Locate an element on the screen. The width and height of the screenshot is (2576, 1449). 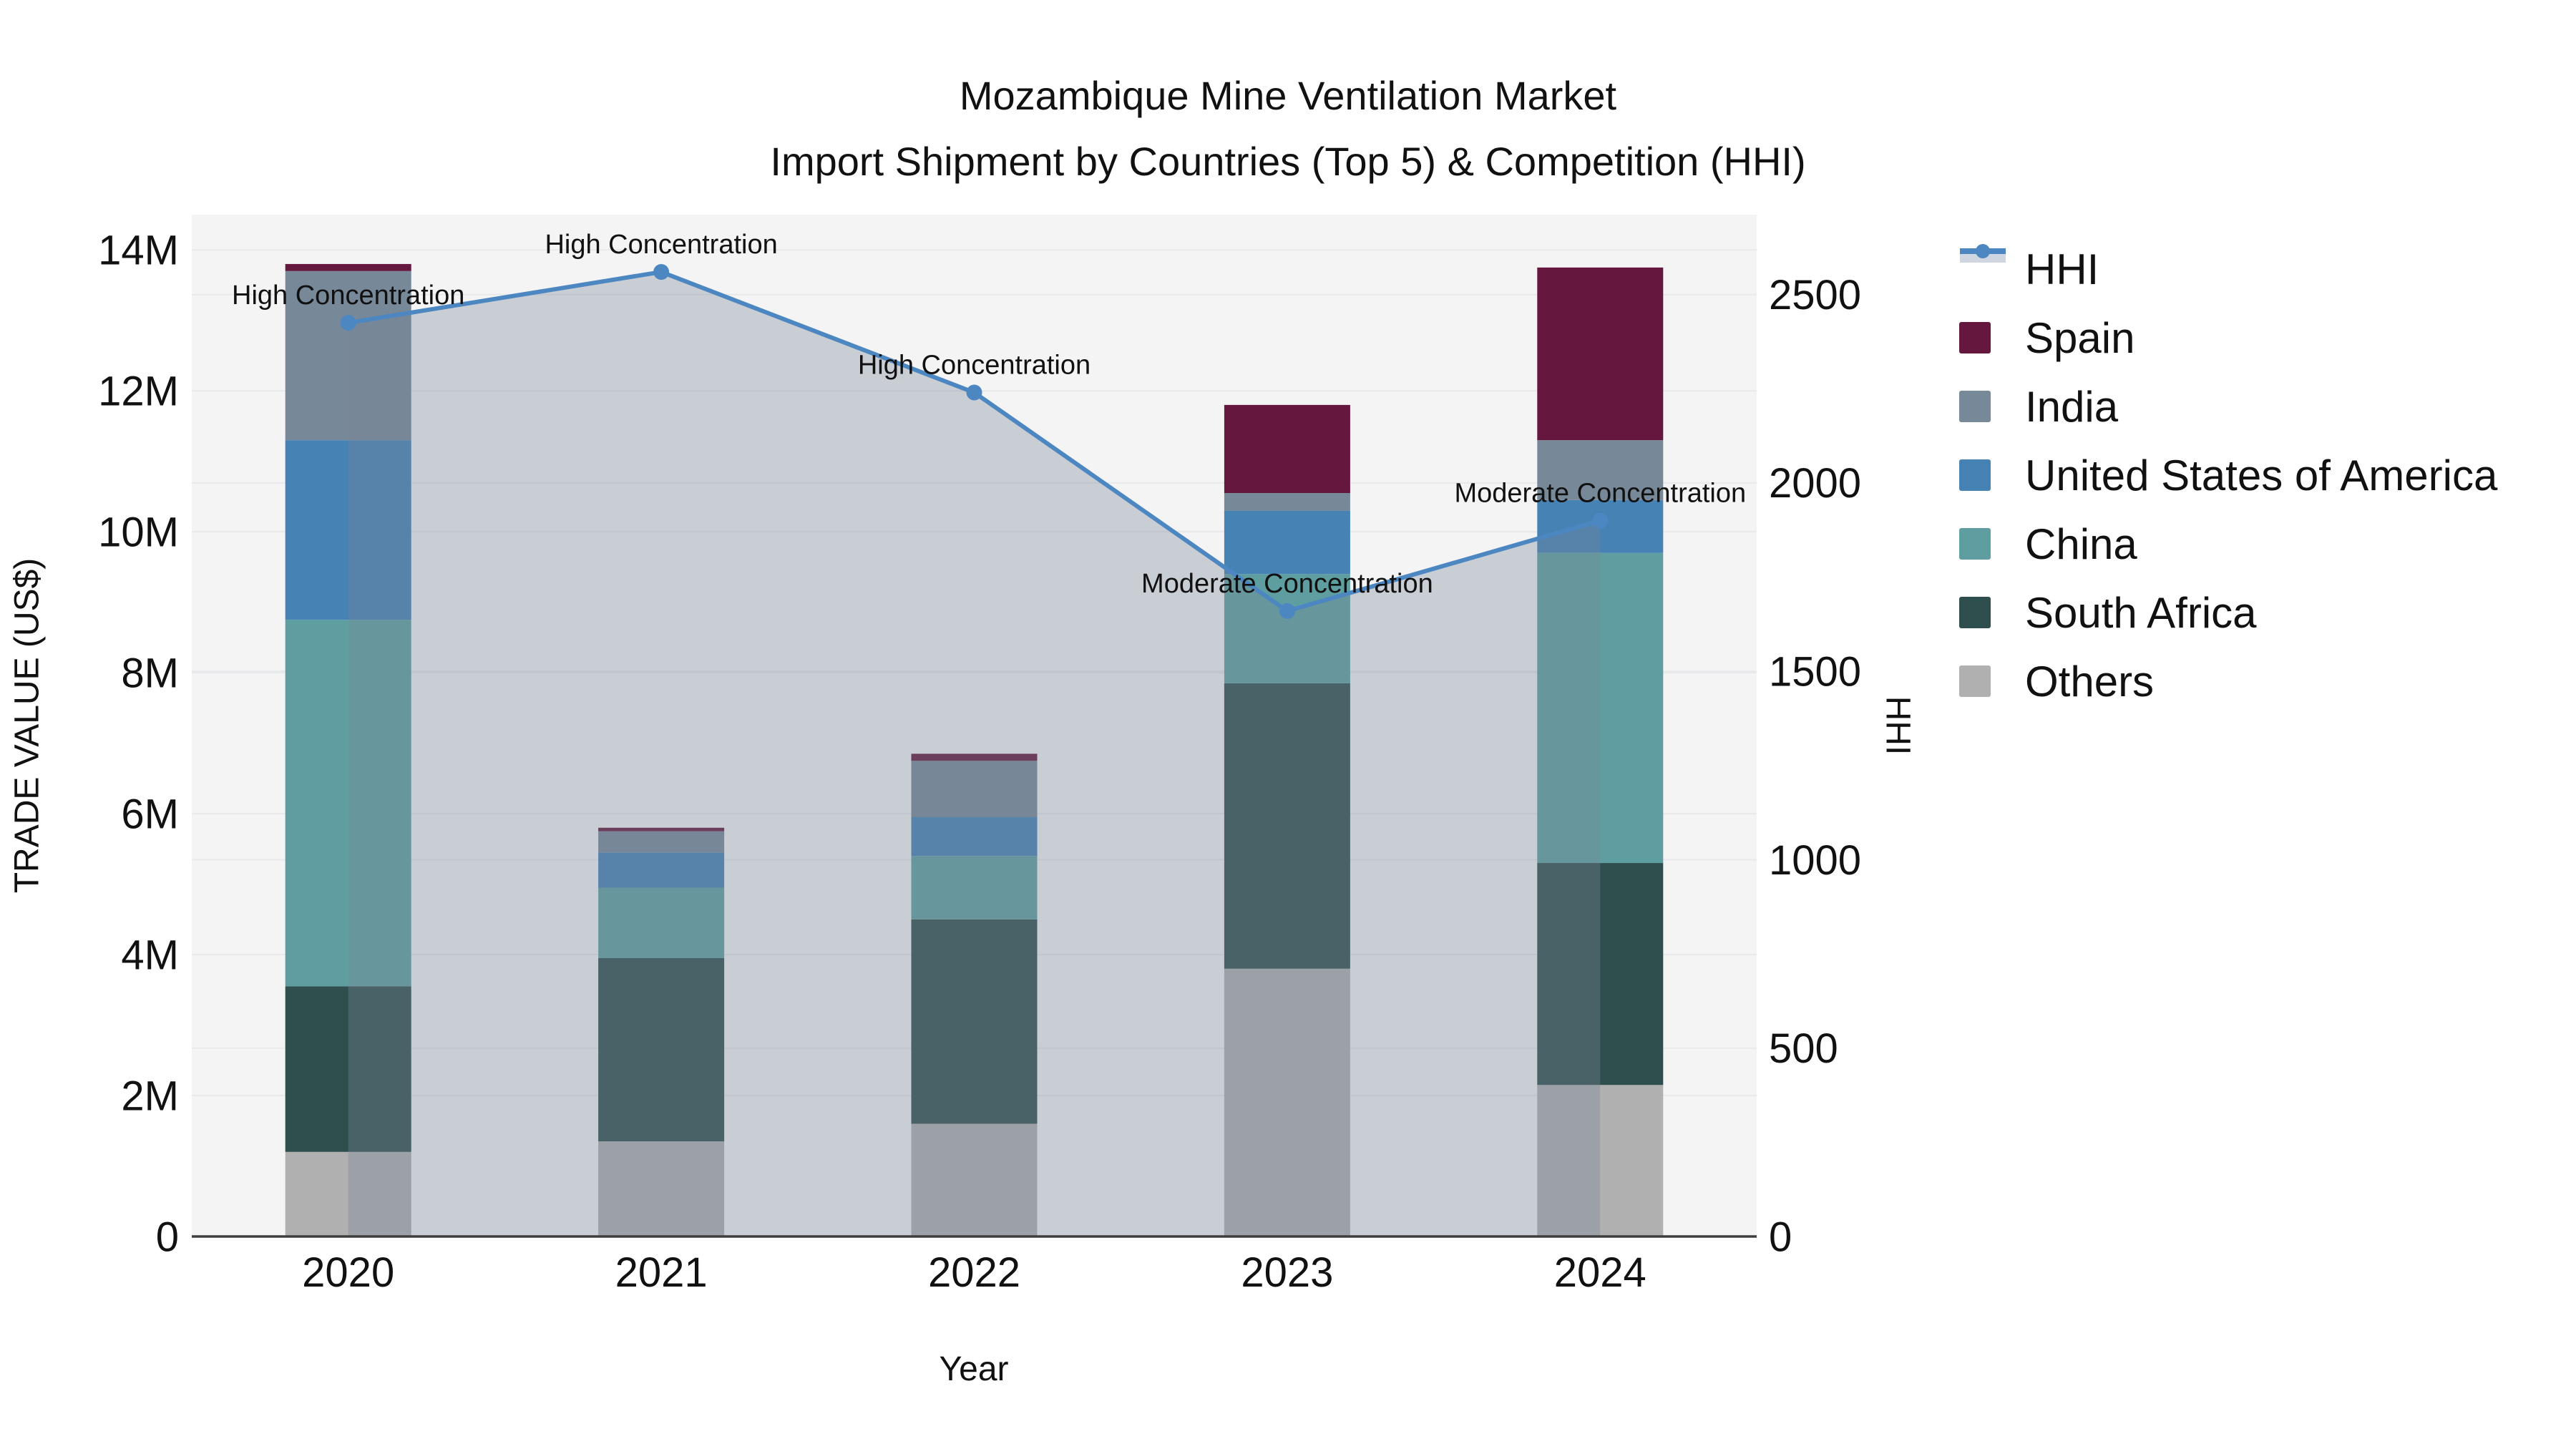
bar-segment-india-2023 is located at coordinates (1287, 502).